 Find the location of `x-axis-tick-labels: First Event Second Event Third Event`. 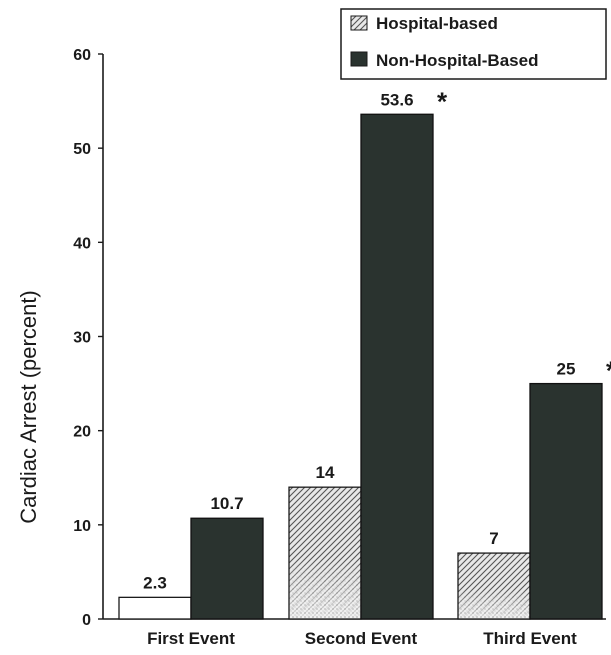

x-axis-tick-labels: First Event Second Event Third Event is located at coordinates (362, 638).